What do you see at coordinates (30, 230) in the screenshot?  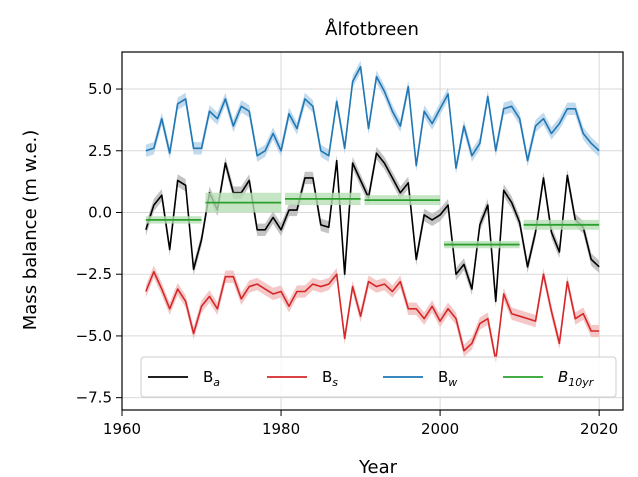 I see `y-axis-label: Mass balance (m w.e.)` at bounding box center [30, 230].